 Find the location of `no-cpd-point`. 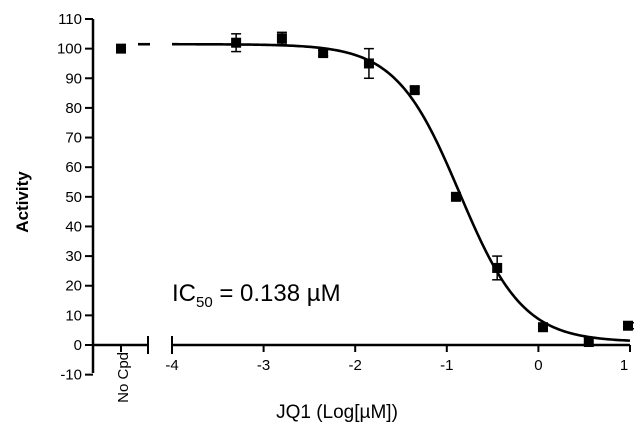

no-cpd-point is located at coordinates (121, 48).